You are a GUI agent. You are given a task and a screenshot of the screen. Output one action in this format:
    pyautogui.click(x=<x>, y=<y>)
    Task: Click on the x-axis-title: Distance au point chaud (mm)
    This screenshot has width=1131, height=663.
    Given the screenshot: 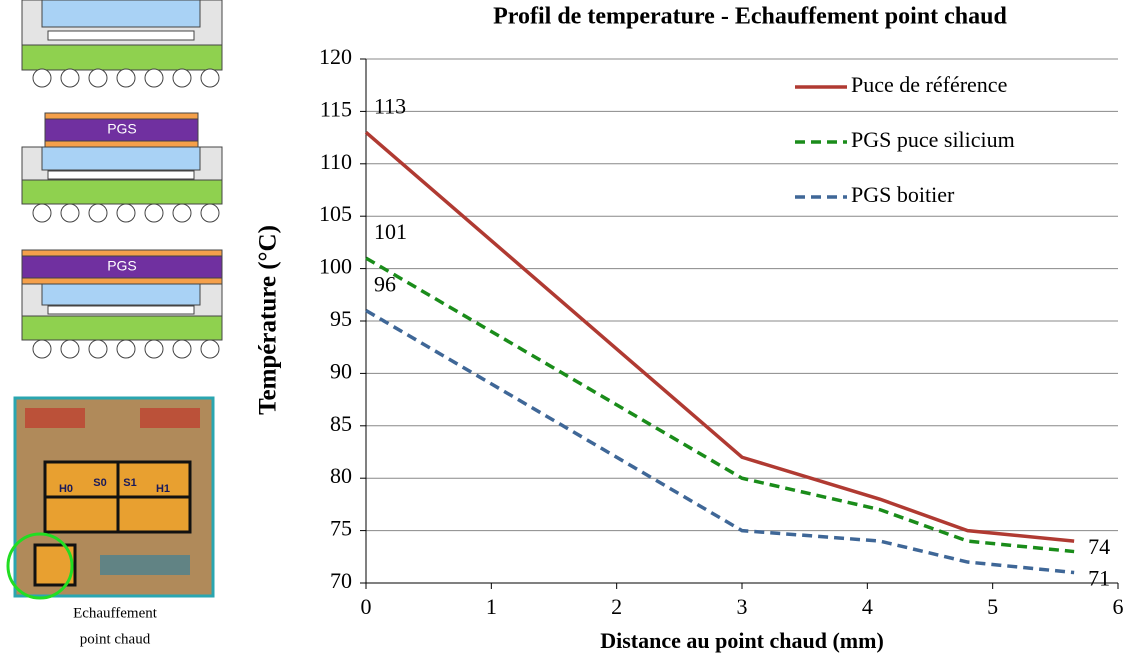 What is the action you would take?
    pyautogui.click(x=742, y=640)
    